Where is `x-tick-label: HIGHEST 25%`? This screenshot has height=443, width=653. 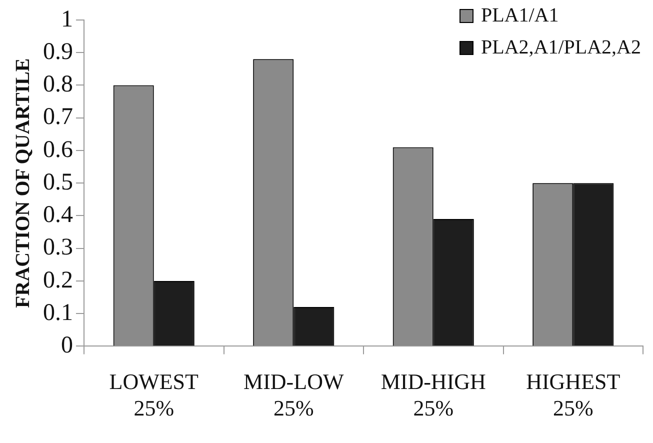 x-tick-label: HIGHEST 25% is located at coordinates (573, 395).